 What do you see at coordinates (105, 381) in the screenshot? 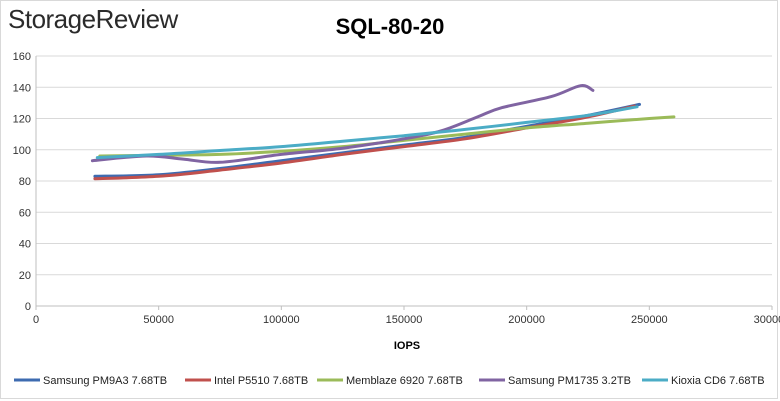
I see `legend-label: Samsung PM9A3 7.68TB` at bounding box center [105, 381].